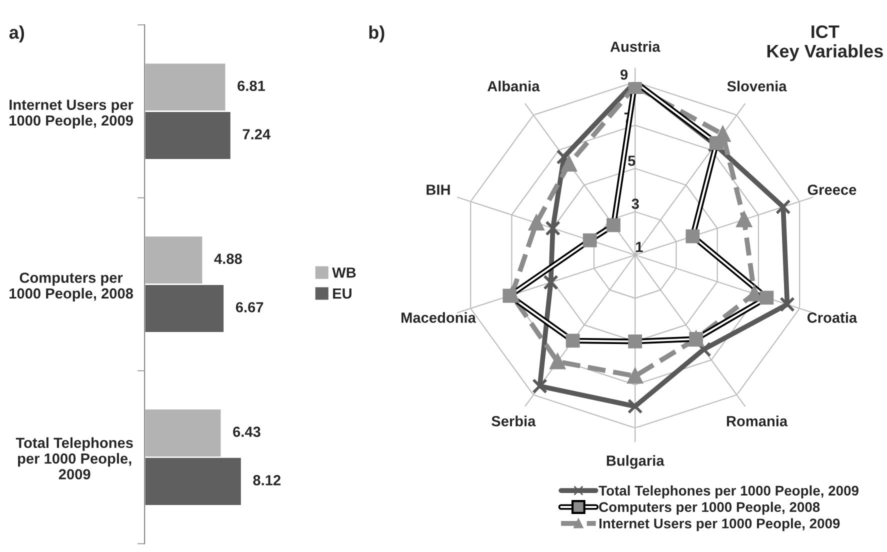 Image resolution: width=887 pixels, height=552 pixels. I want to click on spoke-label: Serbia, so click(514, 421).